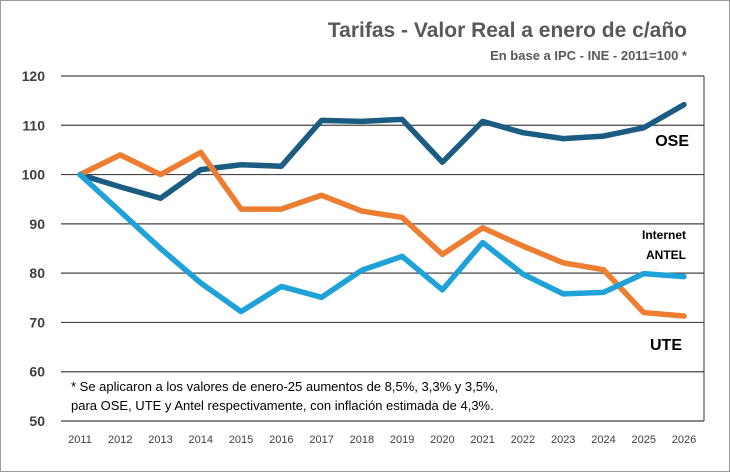 The image size is (730, 472). What do you see at coordinates (482, 440) in the screenshot?
I see `x-tick-label: 2021` at bounding box center [482, 440].